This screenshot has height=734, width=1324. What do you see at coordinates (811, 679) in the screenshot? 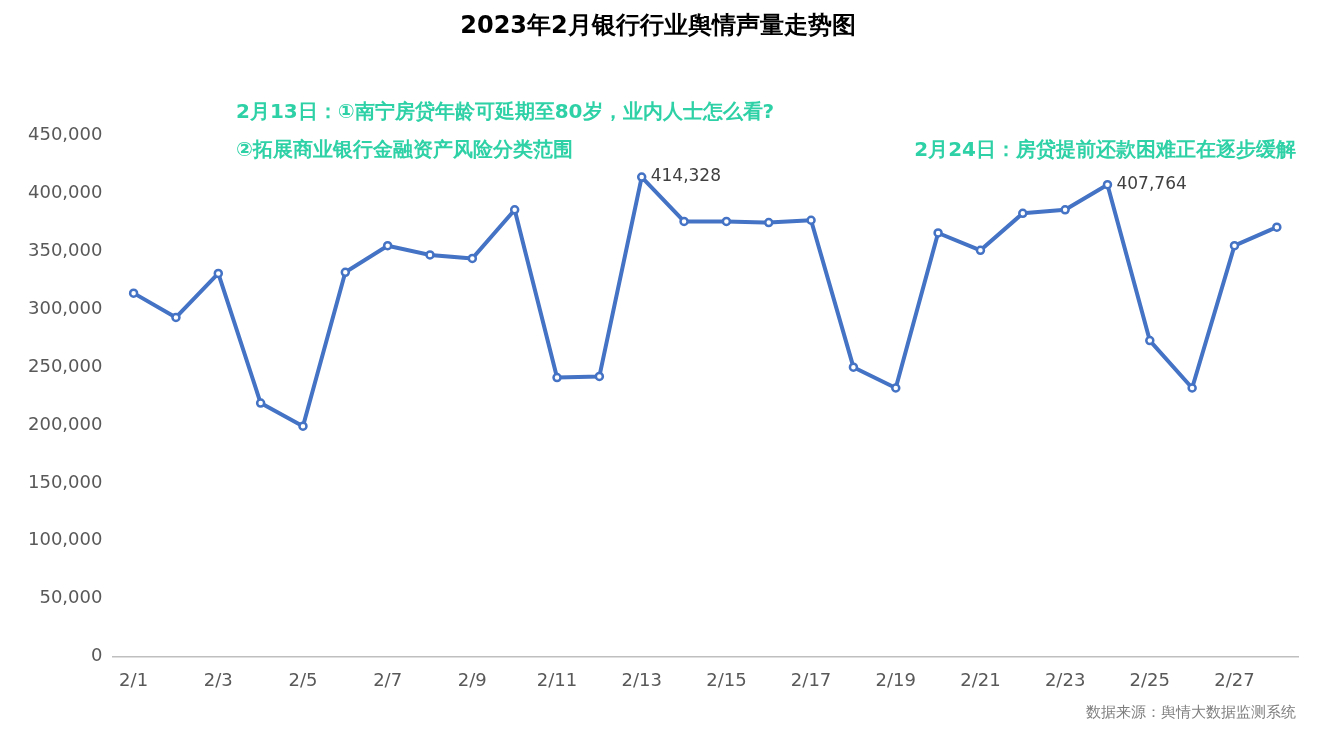
I see `x-tick-label: 2/17` at bounding box center [811, 679].